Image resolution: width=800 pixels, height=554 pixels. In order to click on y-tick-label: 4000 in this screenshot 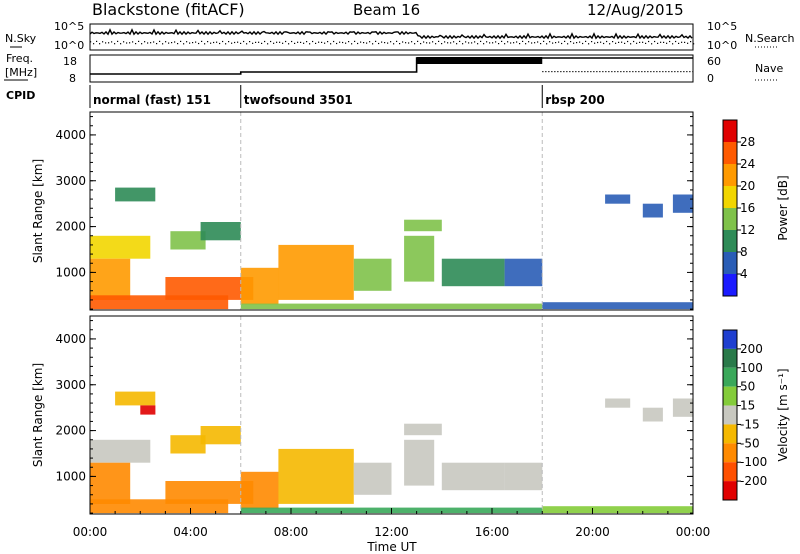, I will do `click(70, 339)`.